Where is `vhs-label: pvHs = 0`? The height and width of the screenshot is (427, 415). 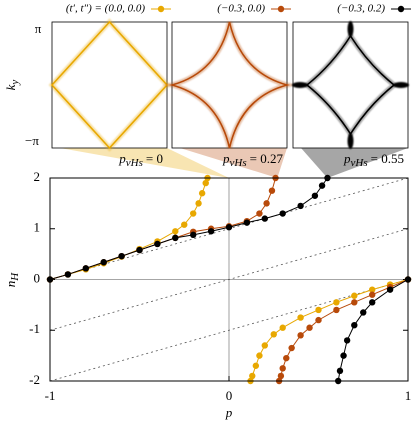
vhs-label: pvHs = 0 is located at coordinates (140, 160).